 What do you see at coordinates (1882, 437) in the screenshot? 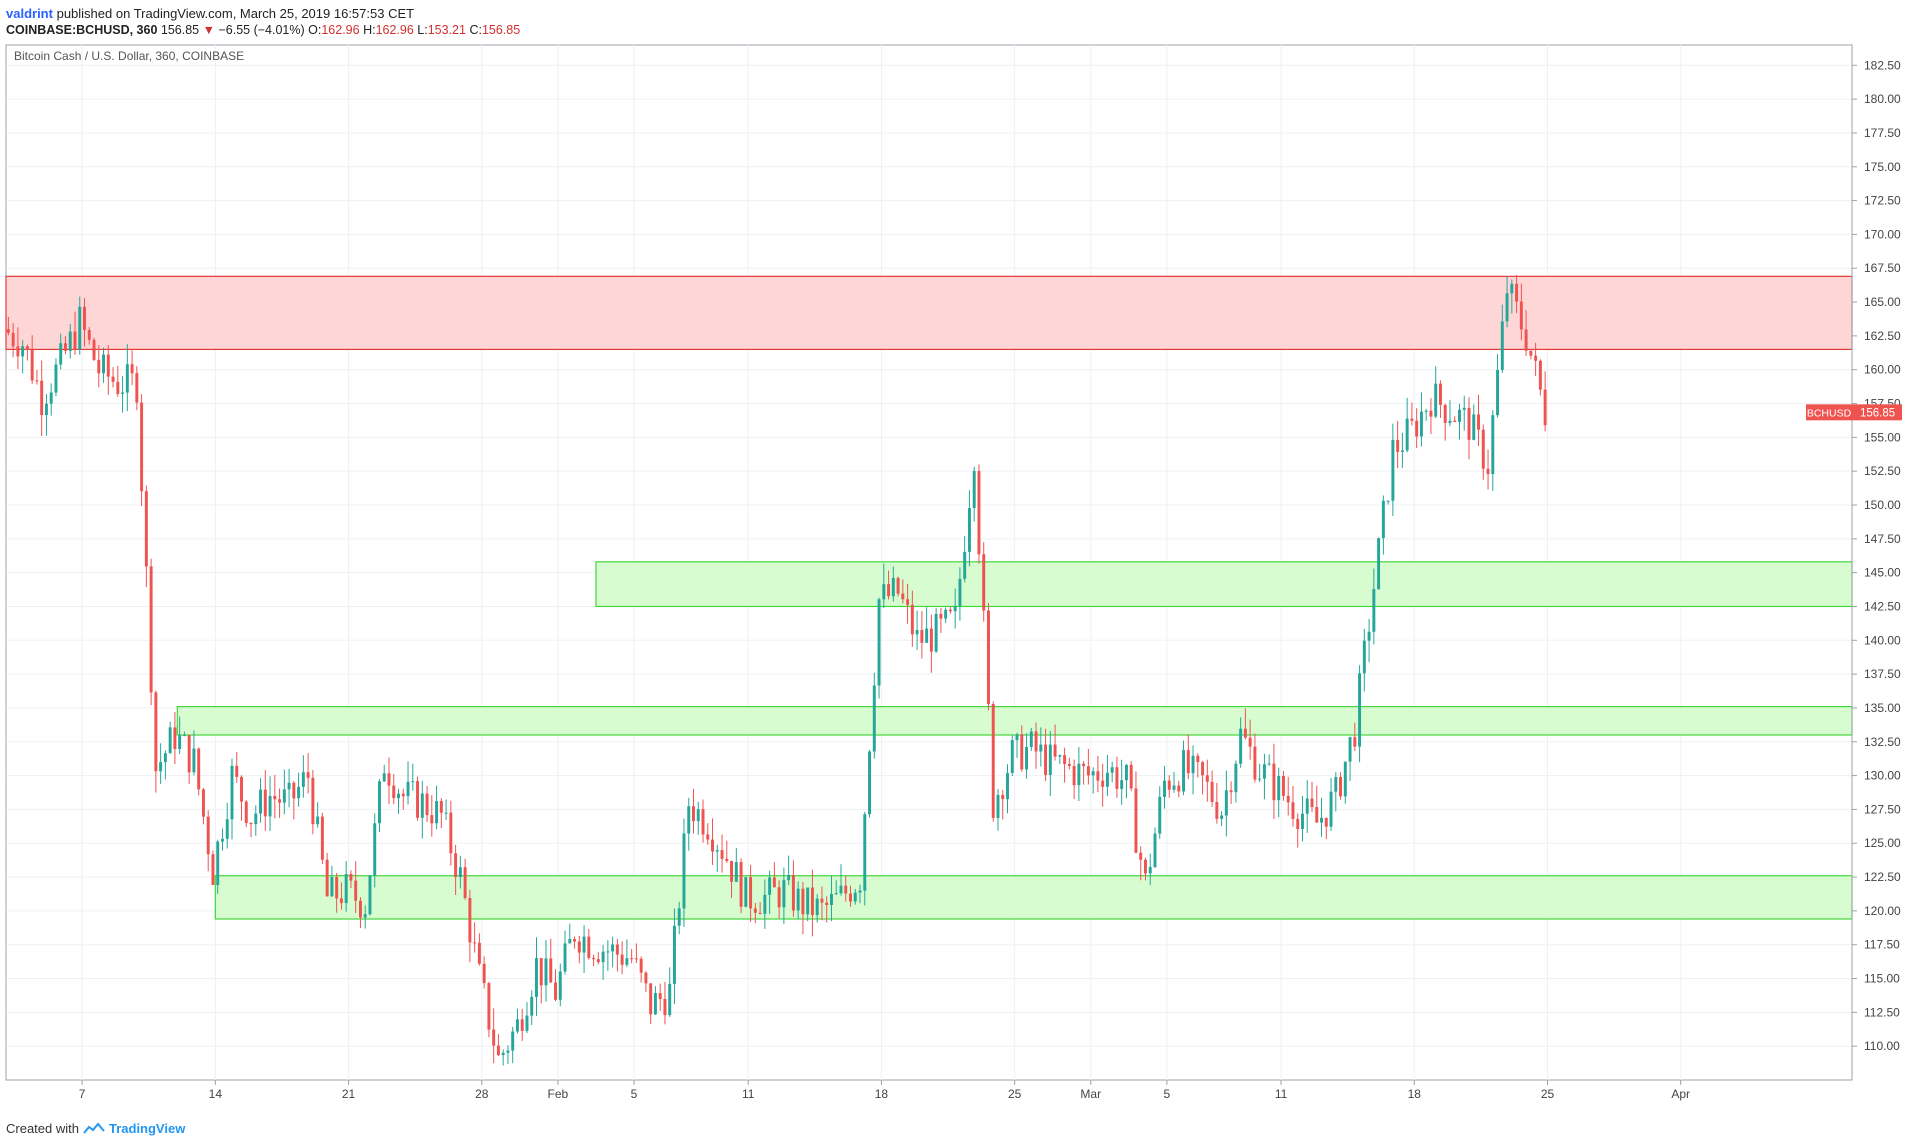
I see `y-tick-label: 155.00` at bounding box center [1882, 437].